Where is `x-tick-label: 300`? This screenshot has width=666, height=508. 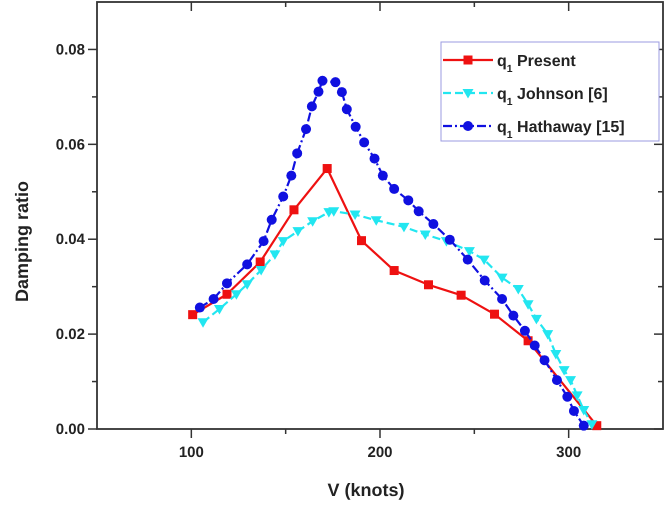
x-tick-label: 300 is located at coordinates (569, 452).